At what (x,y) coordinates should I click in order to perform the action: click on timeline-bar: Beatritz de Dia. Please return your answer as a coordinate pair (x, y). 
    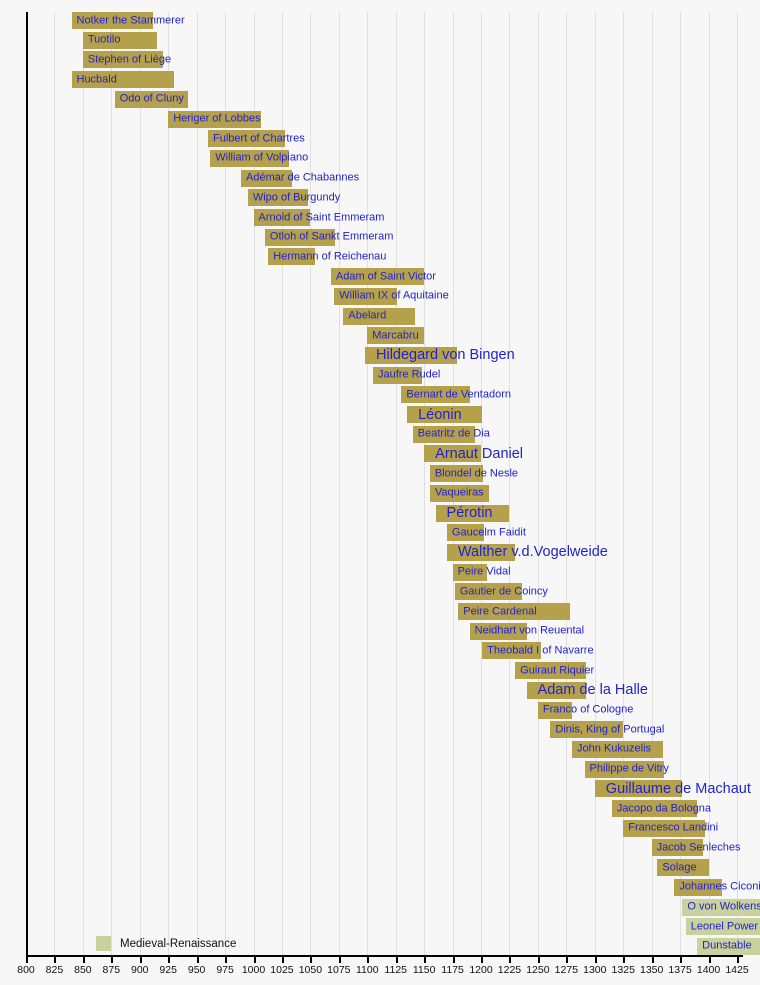
    Looking at the image, I should click on (451, 434).